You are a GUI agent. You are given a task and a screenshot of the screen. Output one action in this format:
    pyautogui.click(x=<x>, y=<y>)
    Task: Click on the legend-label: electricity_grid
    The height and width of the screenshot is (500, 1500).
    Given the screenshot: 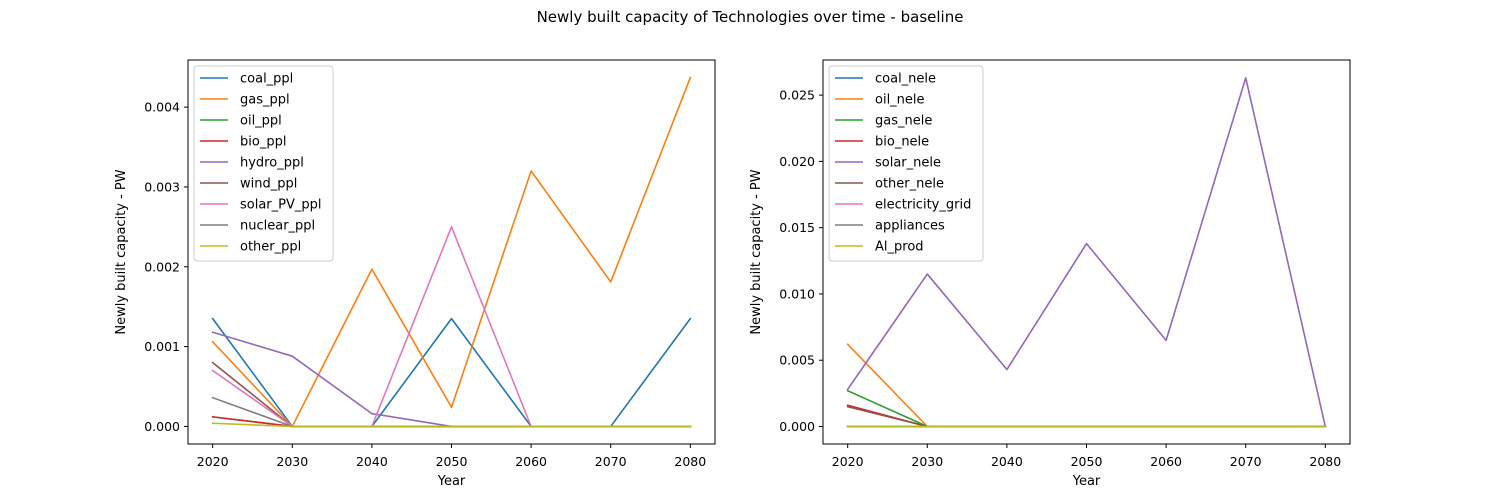 What is the action you would take?
    pyautogui.click(x=923, y=205)
    